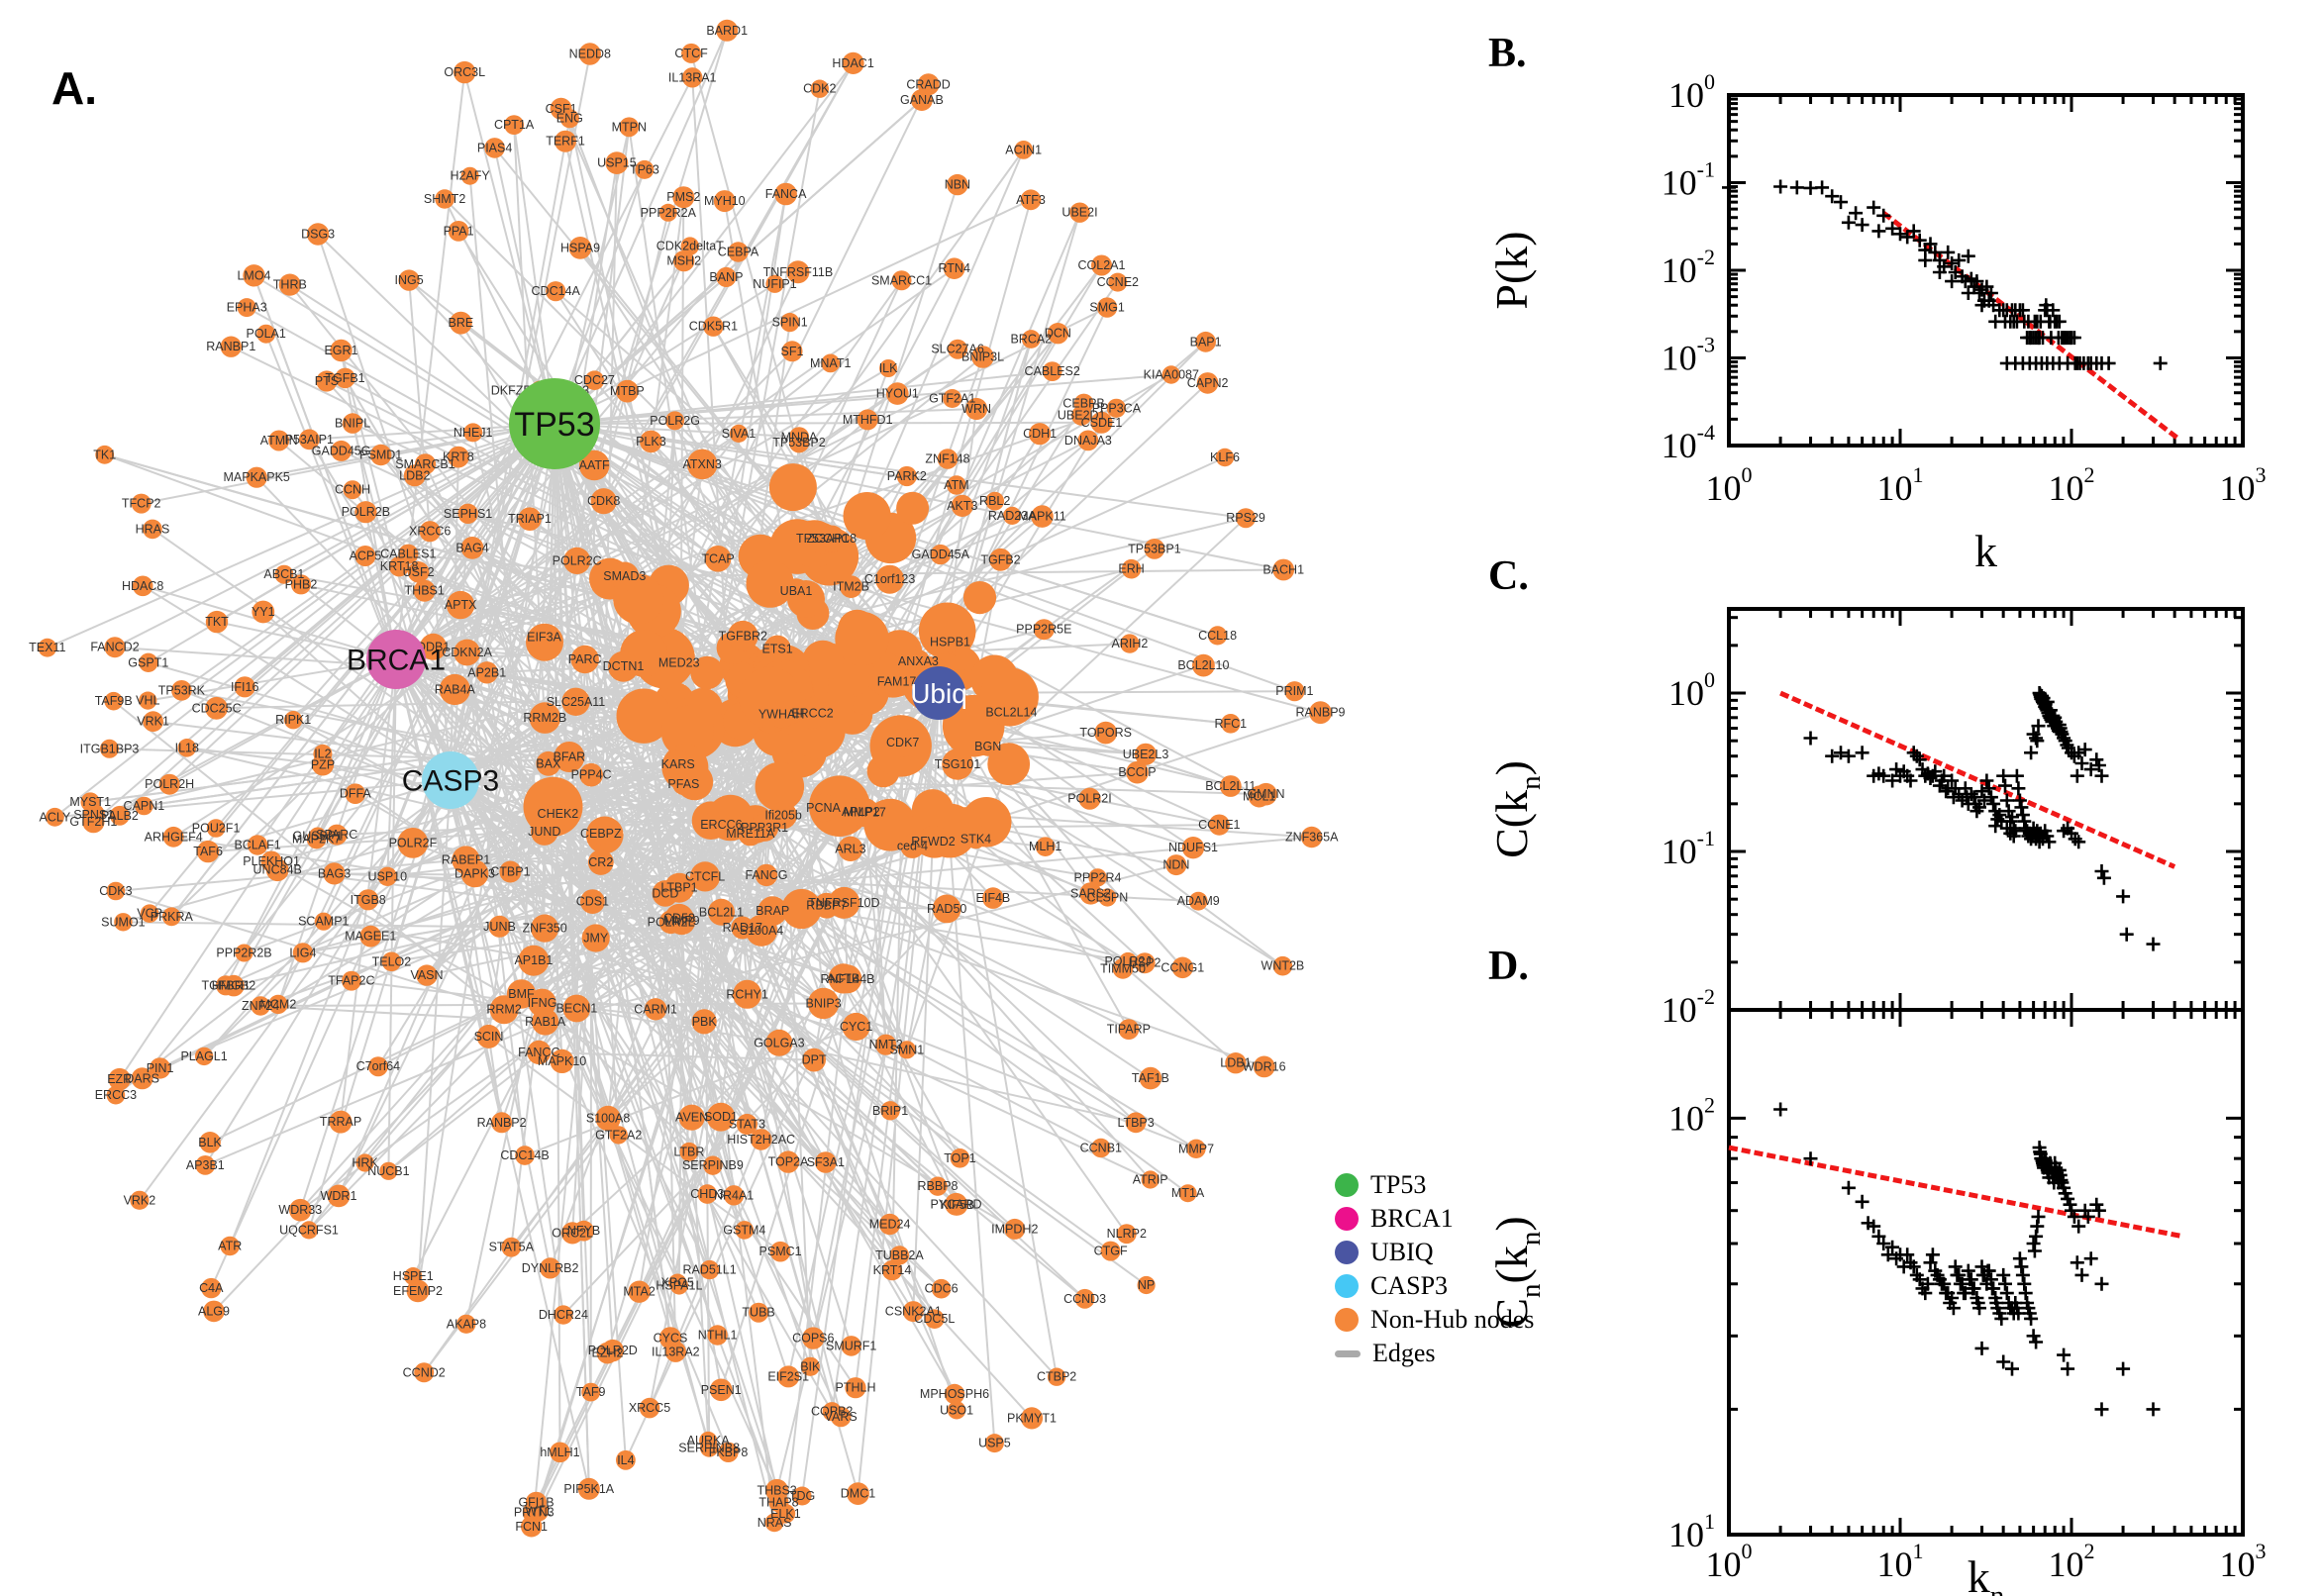  I want to click on svg-text: PPP2R4, so click(1098, 877).